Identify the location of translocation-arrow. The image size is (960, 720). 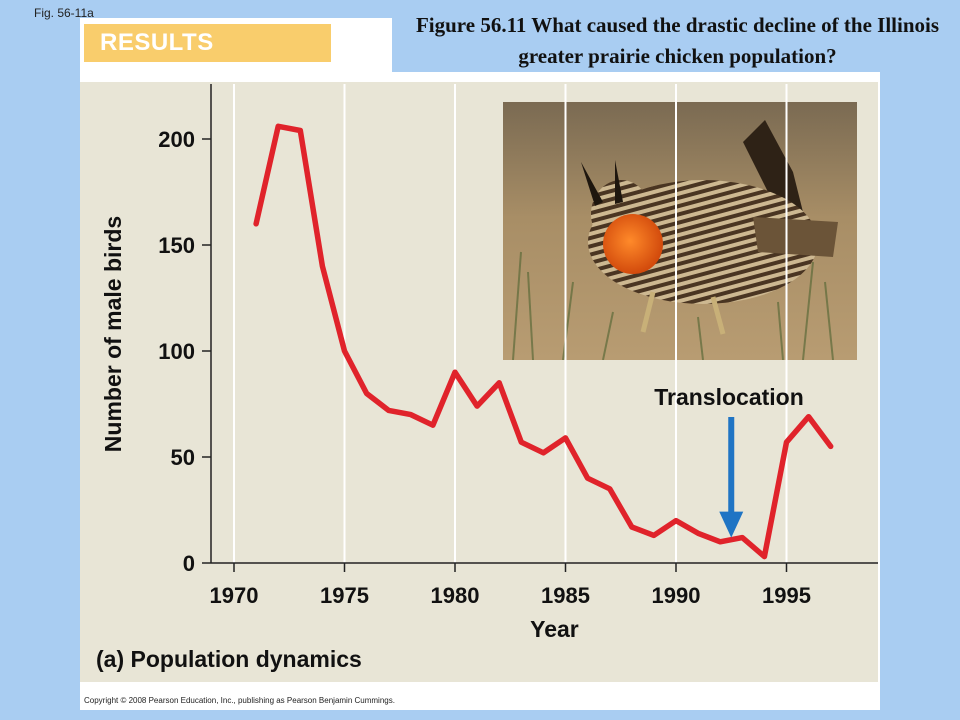
(731, 477).